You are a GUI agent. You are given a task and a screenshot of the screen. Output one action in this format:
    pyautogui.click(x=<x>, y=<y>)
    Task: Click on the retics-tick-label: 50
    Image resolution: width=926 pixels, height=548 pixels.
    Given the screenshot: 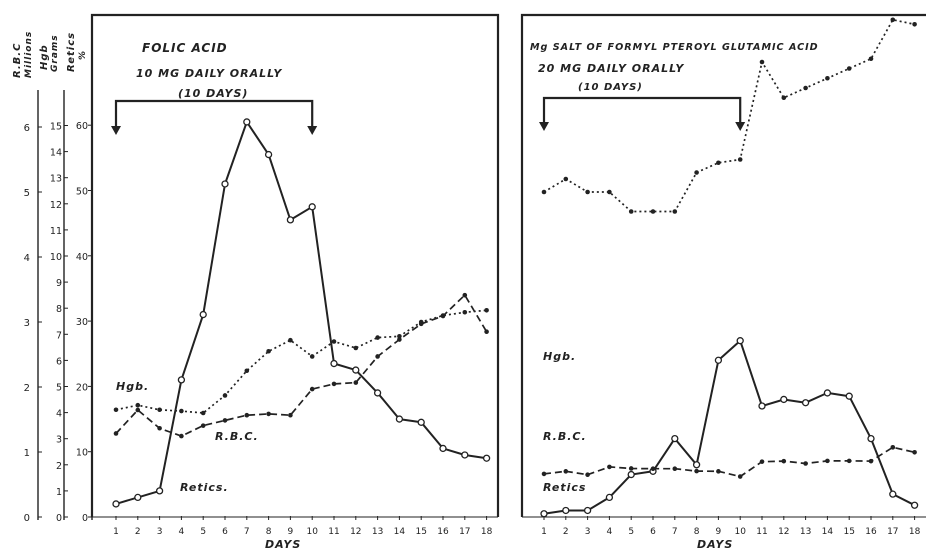 What is the action you would take?
    pyautogui.click(x=82, y=192)
    